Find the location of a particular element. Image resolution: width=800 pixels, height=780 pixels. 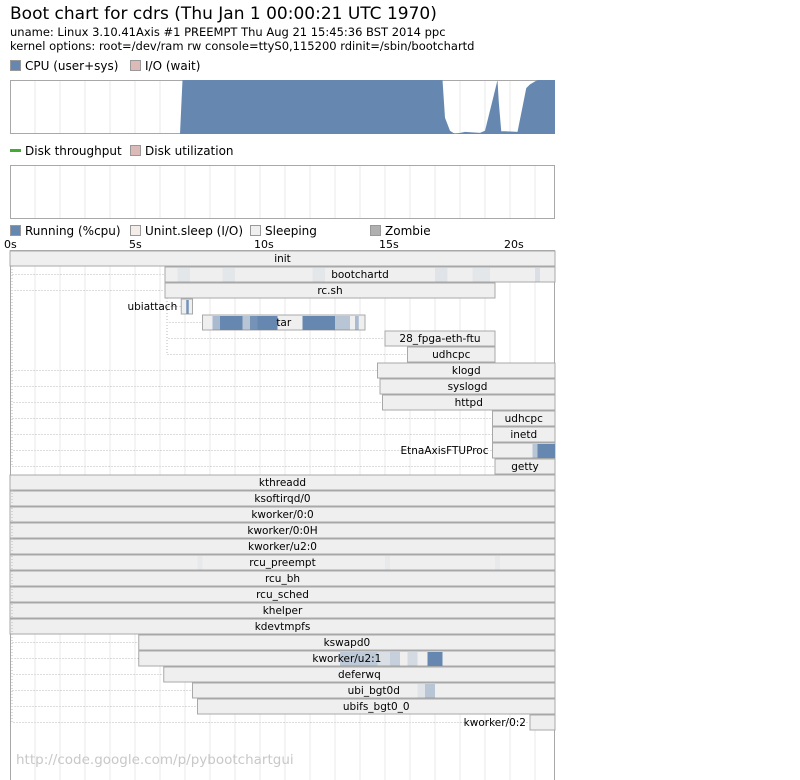

process-label: init is located at coordinates (282, 259).